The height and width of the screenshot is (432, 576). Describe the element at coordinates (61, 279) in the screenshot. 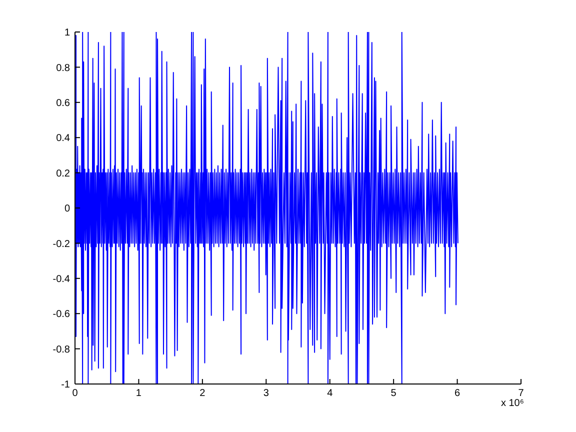

I see `y-tick-label: -0.4` at that location.